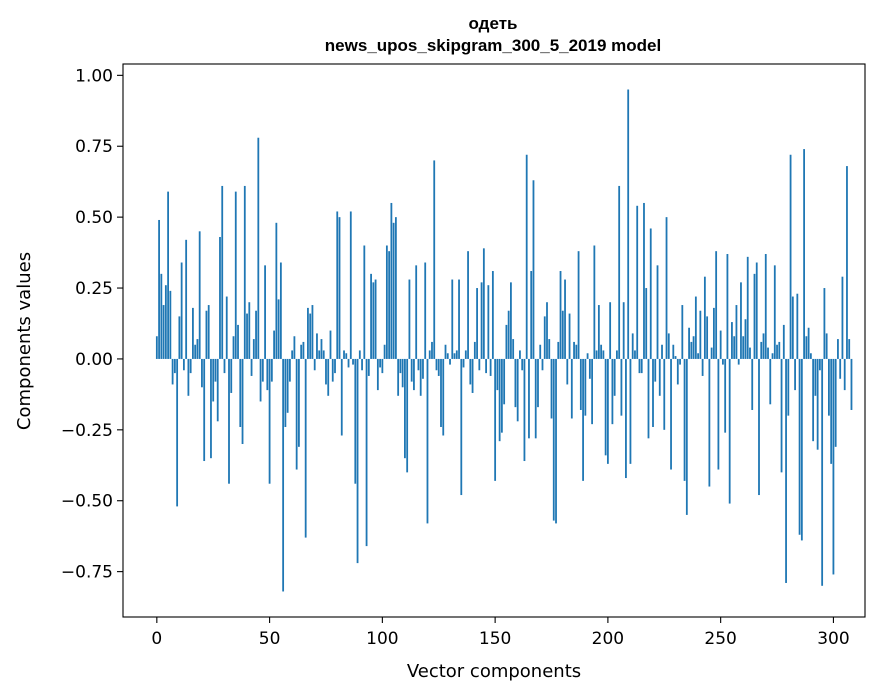 The height and width of the screenshot is (696, 880). What do you see at coordinates (92, 324) in the screenshot?
I see `y-axis-ticks: −0.75 −0.50 −0.25 0.00 0.25 0.50 0.75 1.00` at bounding box center [92, 324].